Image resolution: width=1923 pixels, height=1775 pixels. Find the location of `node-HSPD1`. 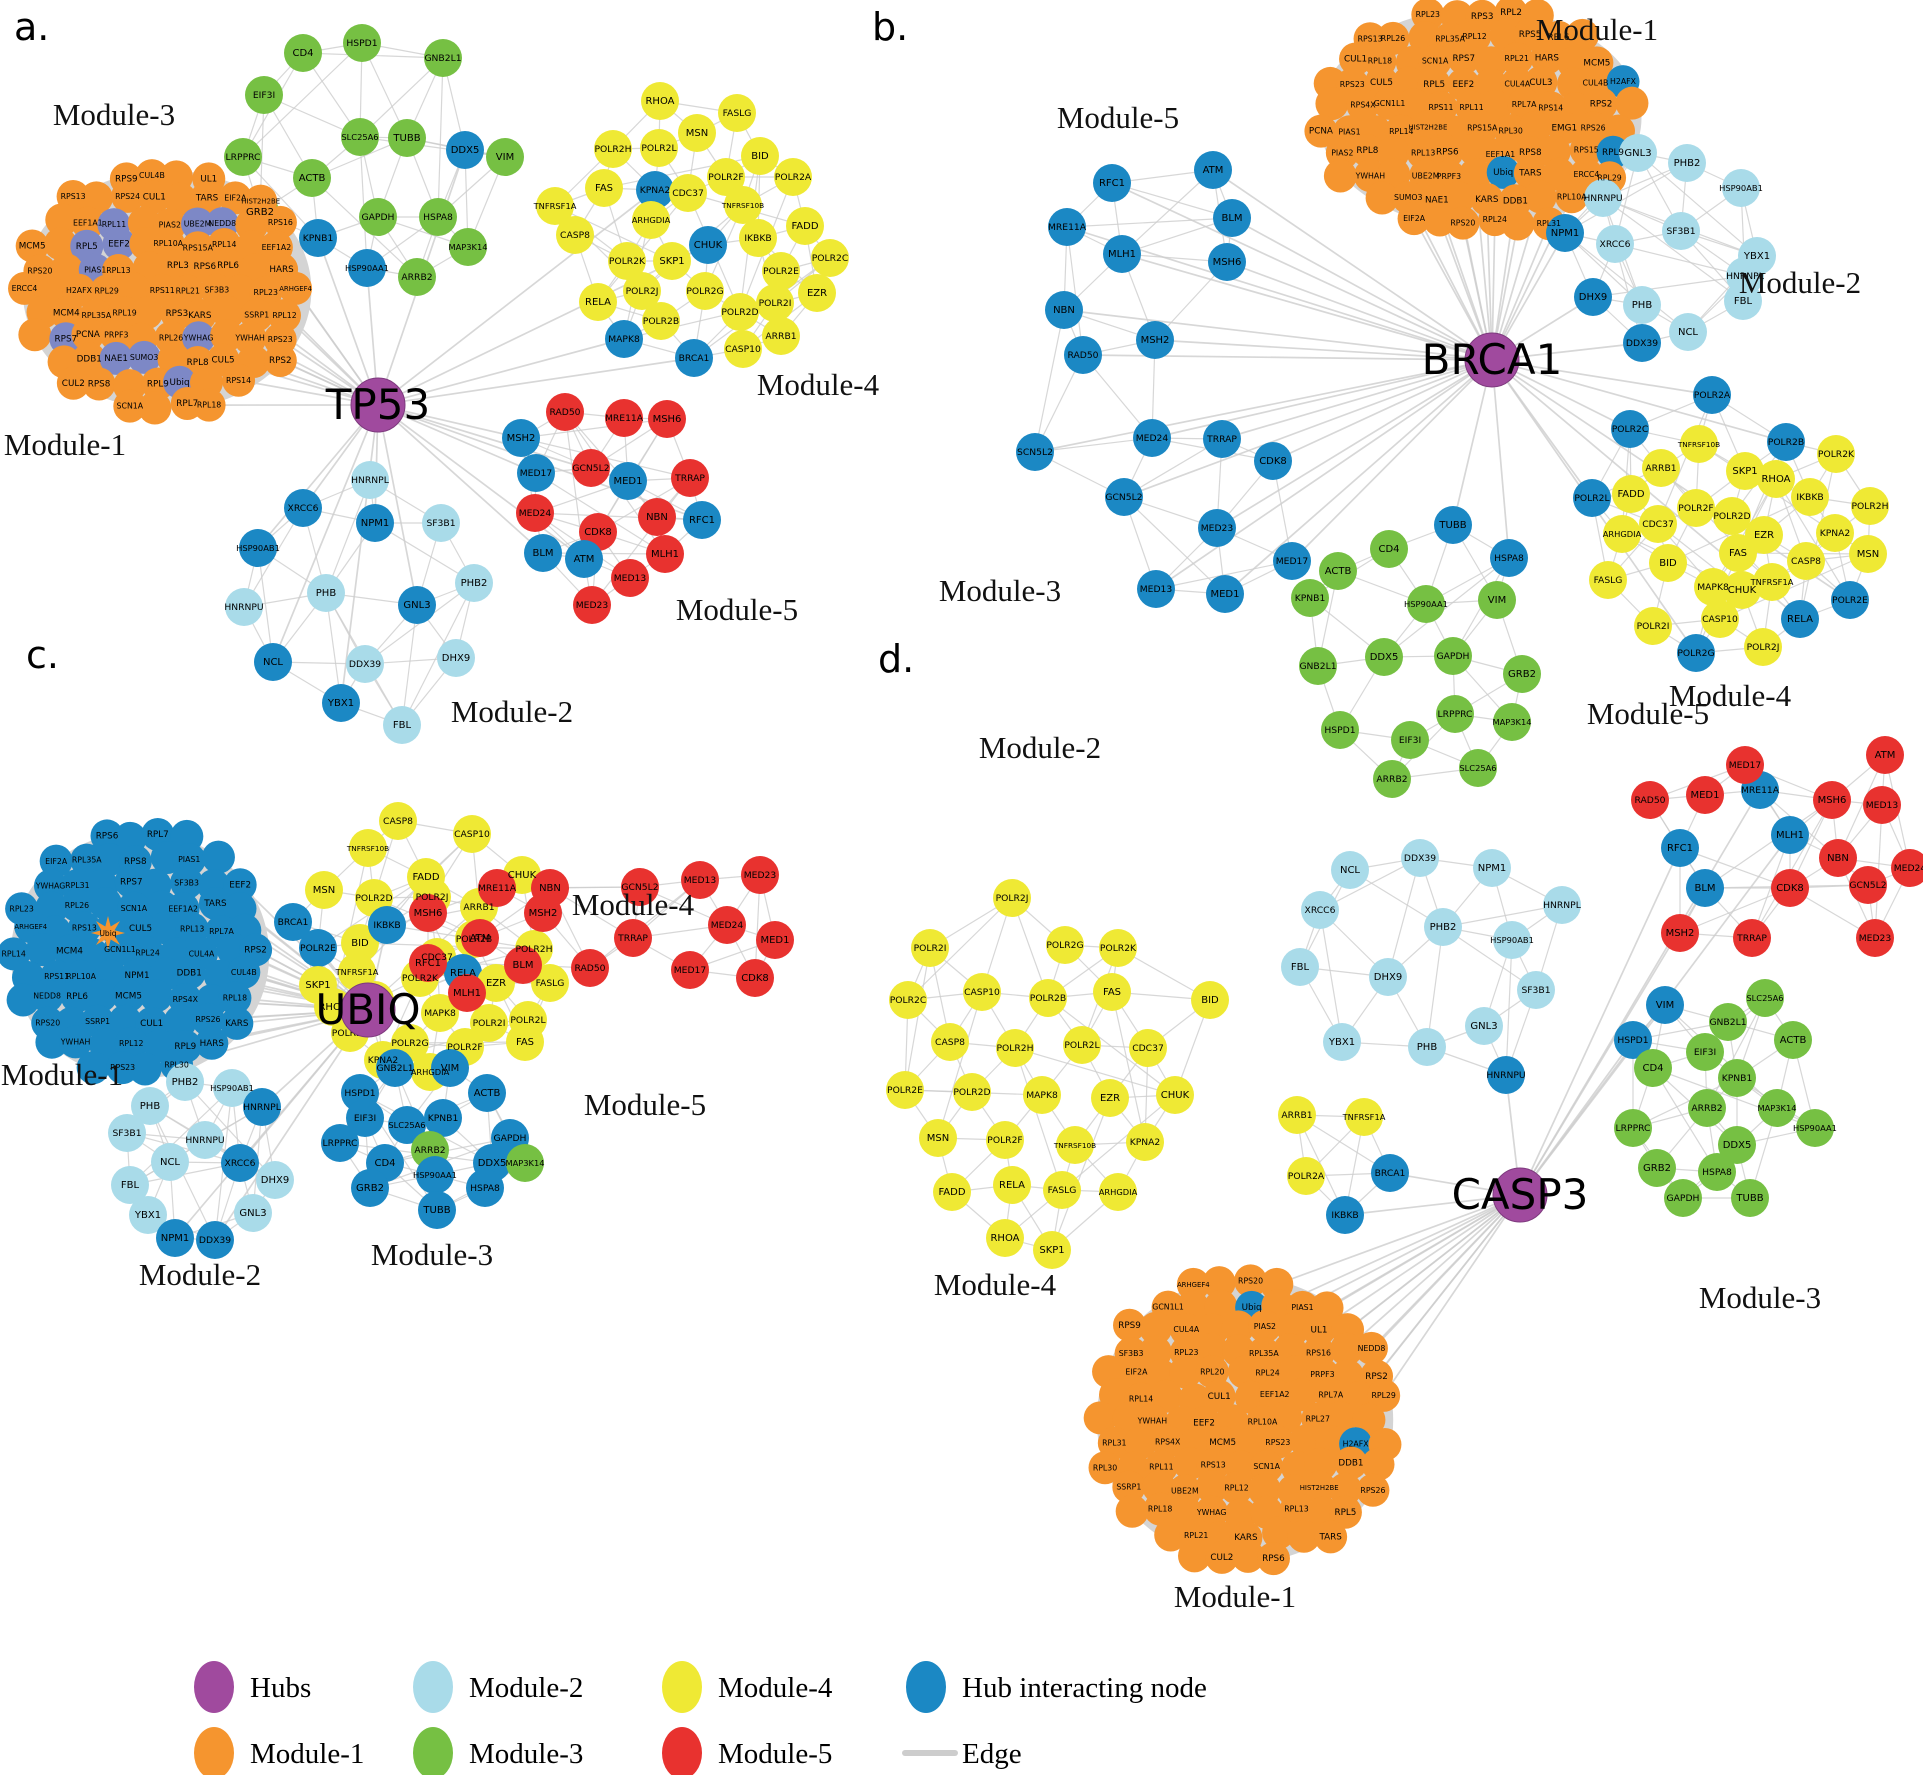

node-HSPD1 is located at coordinates (1633, 1040).